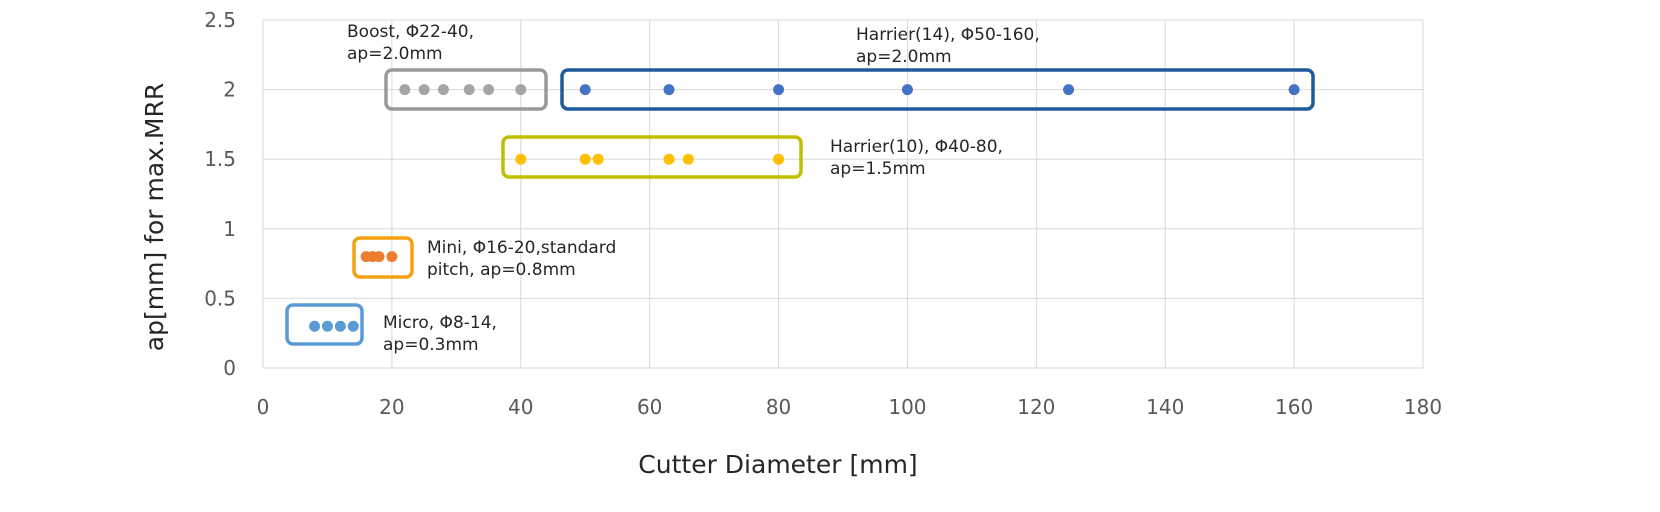 This screenshot has width=1660, height=512. Describe the element at coordinates (1294, 407) in the screenshot. I see `x-tick-label: 160` at that location.